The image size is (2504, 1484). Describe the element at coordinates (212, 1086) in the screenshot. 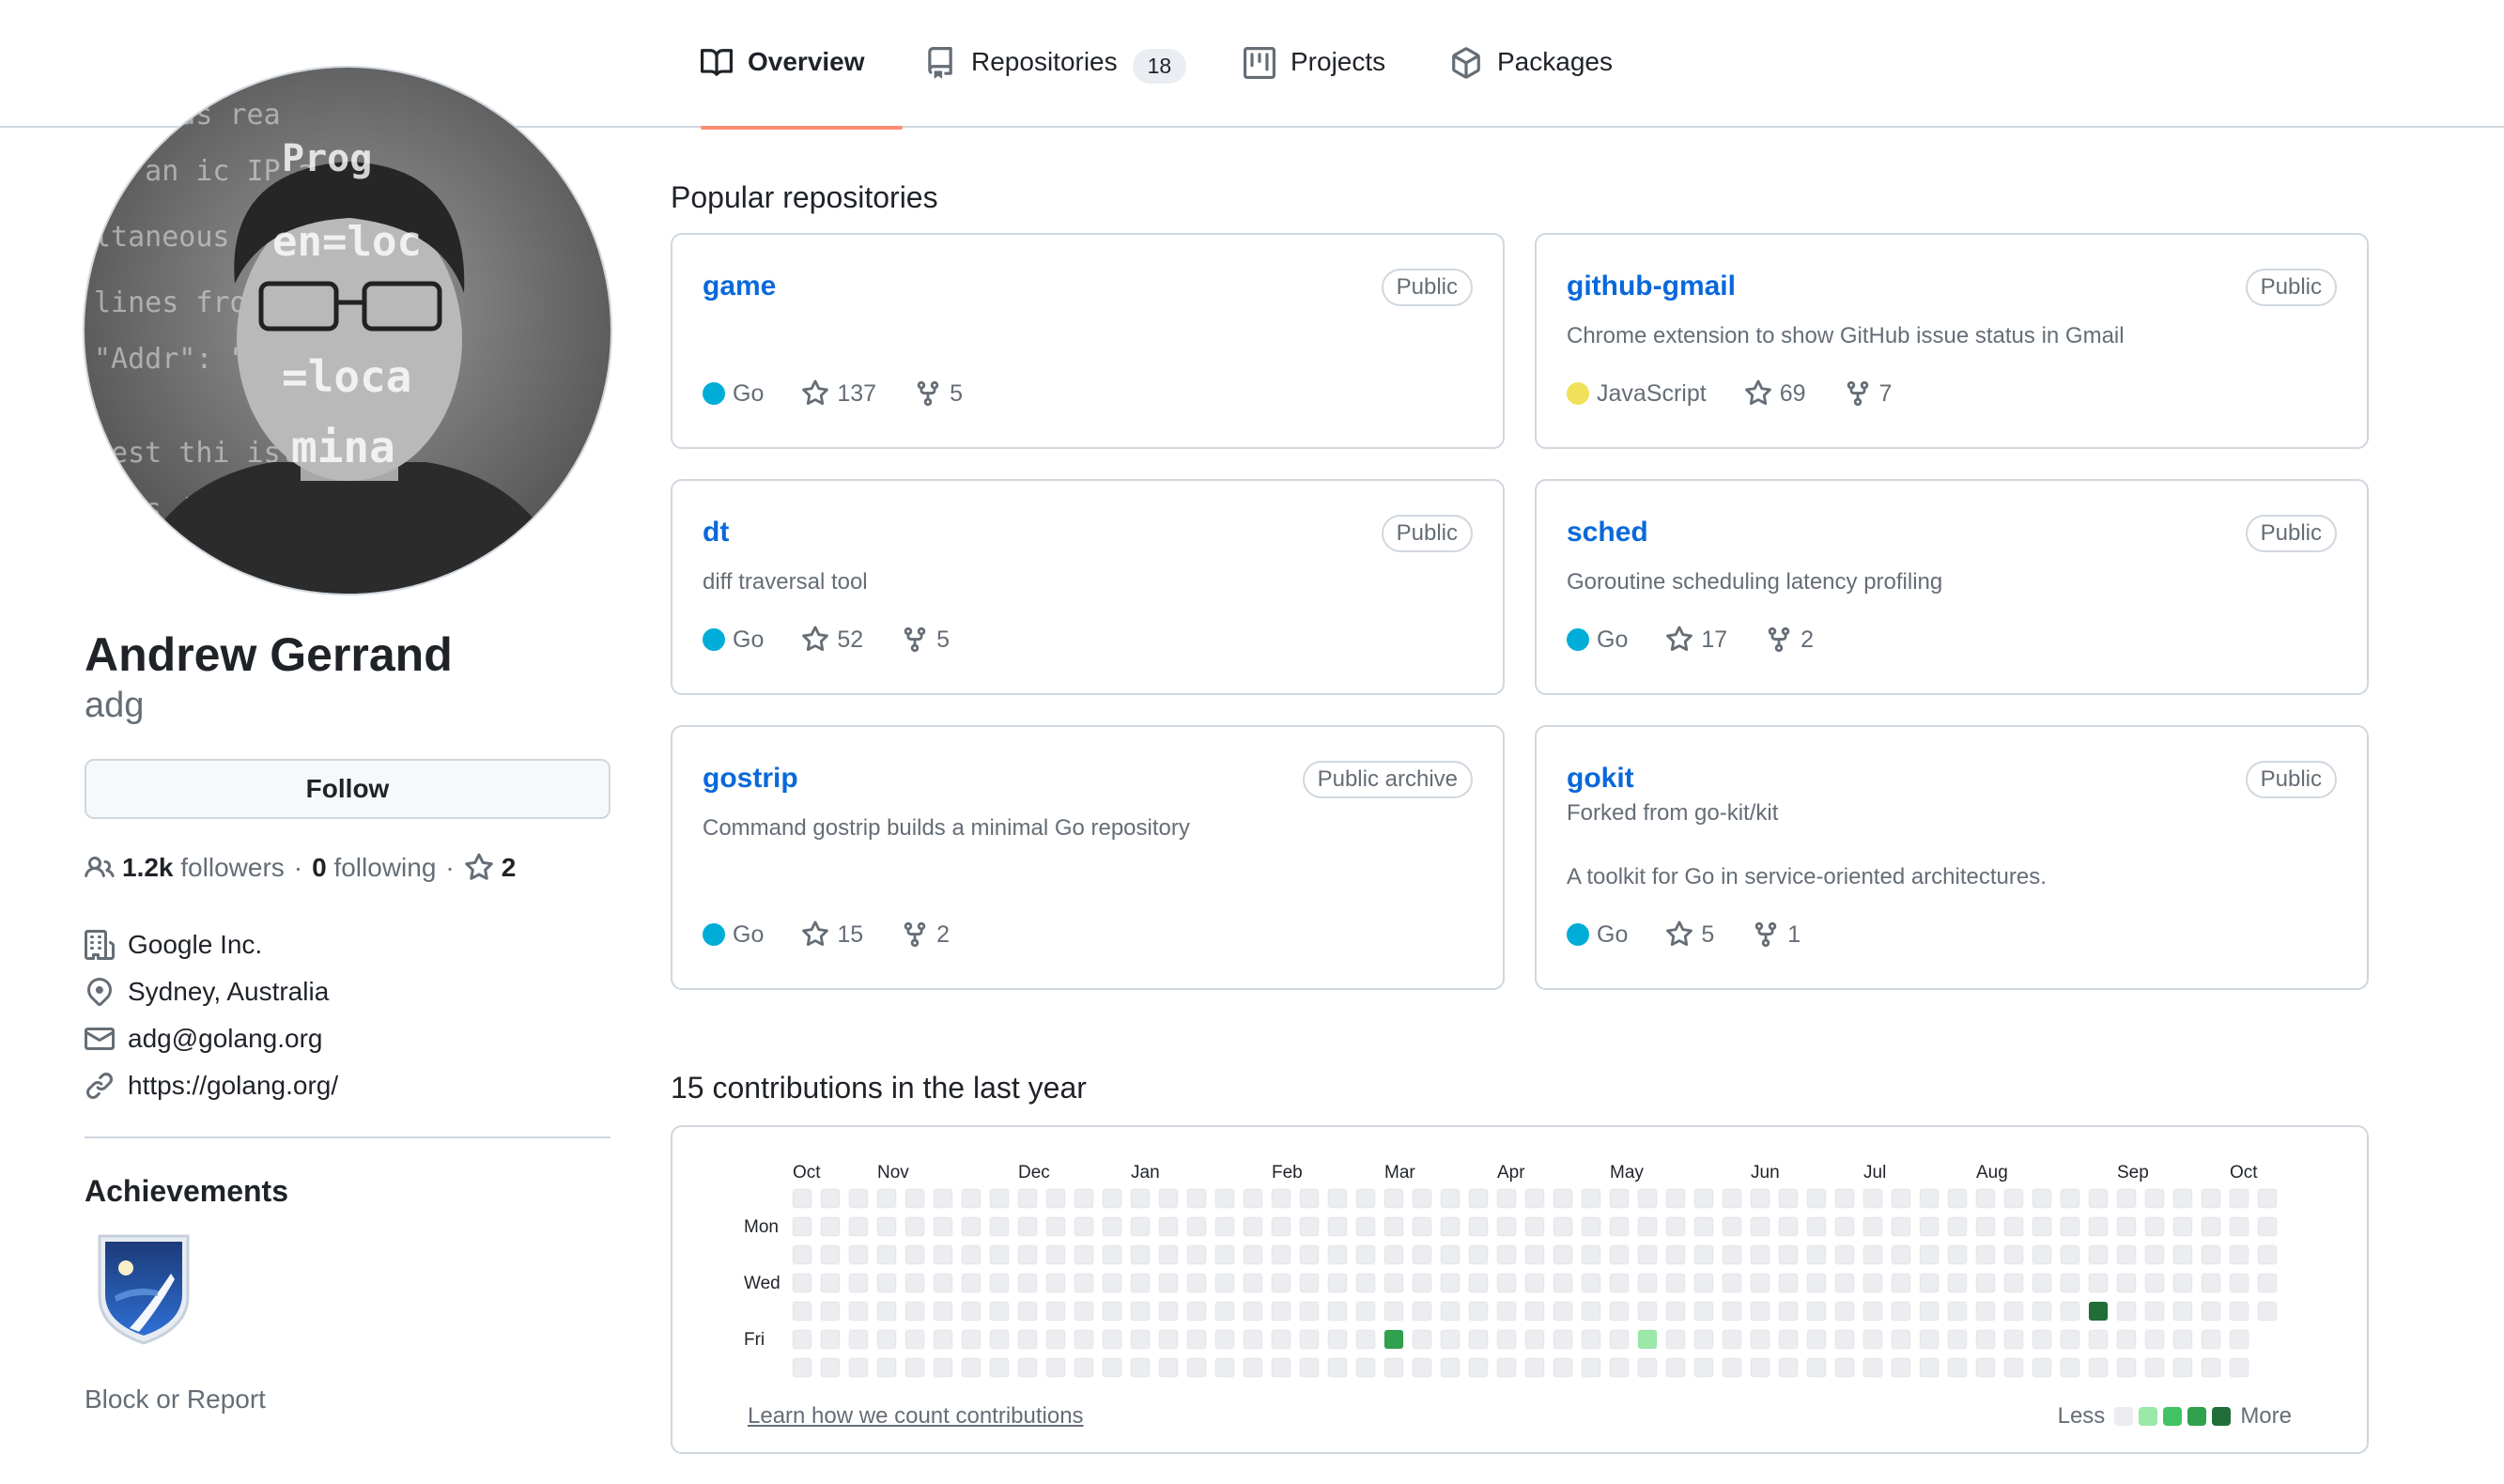

I see `profile-website: https://golang.org/` at that location.